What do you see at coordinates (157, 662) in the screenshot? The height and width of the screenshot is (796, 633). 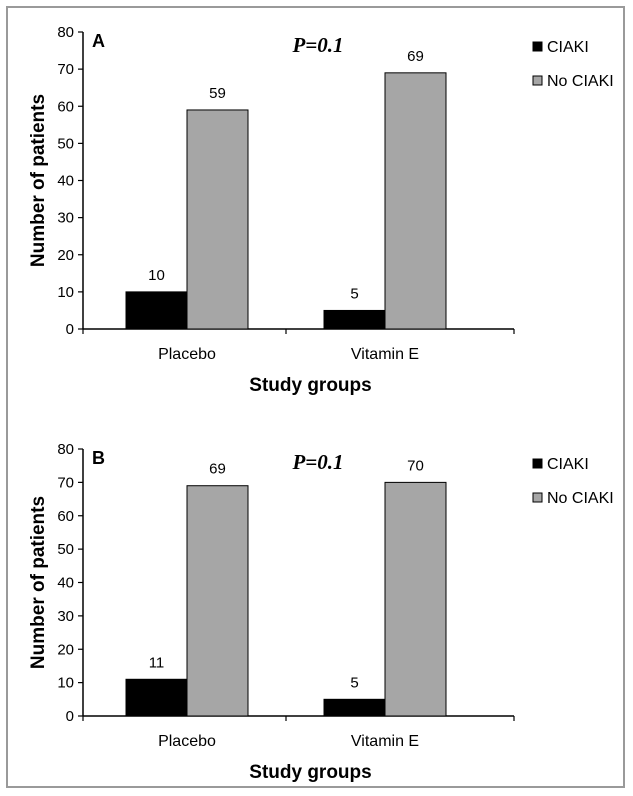 I see `data-label: 11` at bounding box center [157, 662].